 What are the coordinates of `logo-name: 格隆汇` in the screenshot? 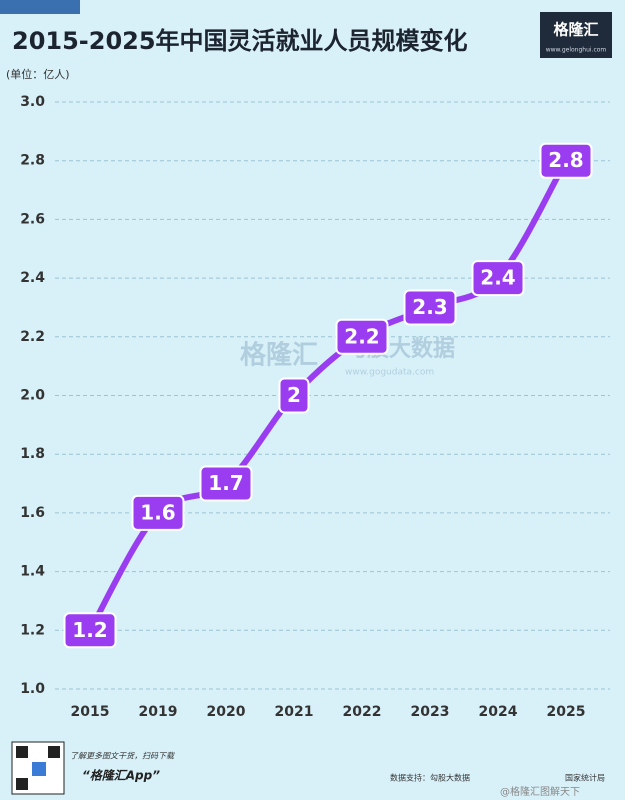 It's located at (575, 30).